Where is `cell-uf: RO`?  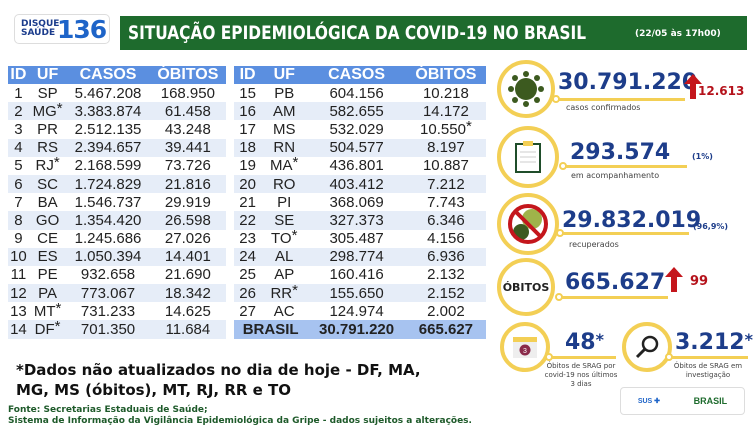 cell-uf: RO is located at coordinates (284, 184).